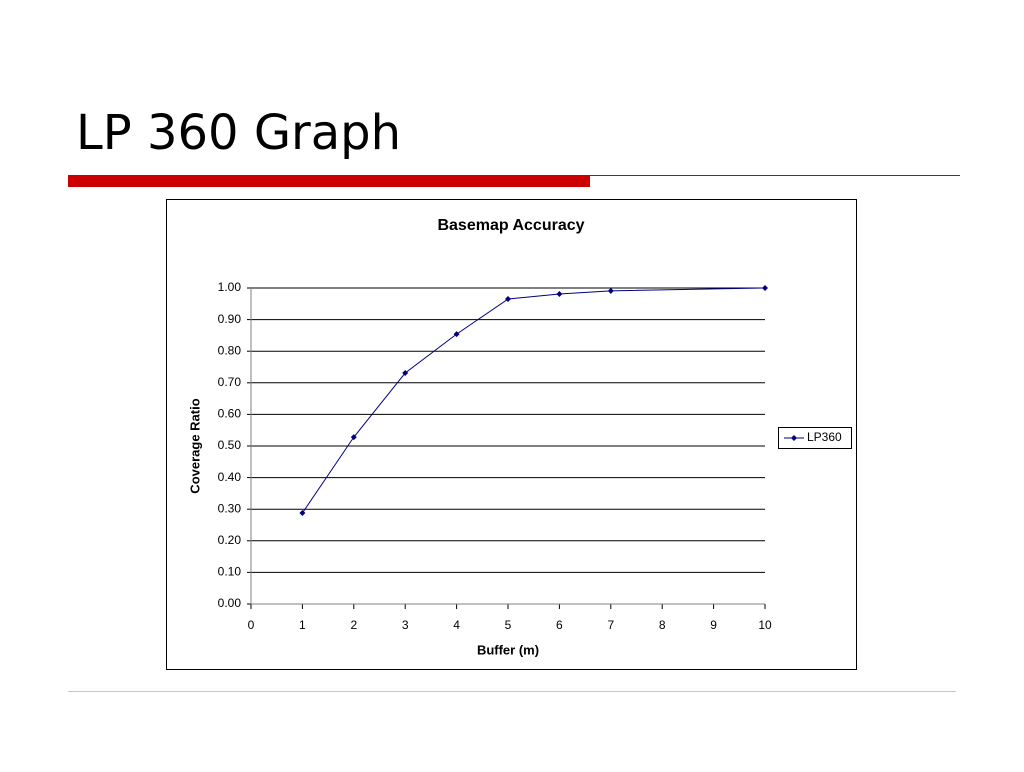 This screenshot has width=1024, height=772. I want to click on y-axis-title: Coverage Ratio, so click(194, 445).